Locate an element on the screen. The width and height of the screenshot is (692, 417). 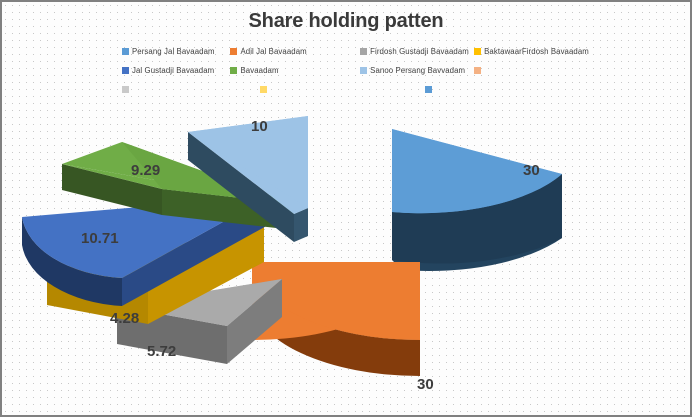
data-label-baktawaarfirdosh-bavaadam: 4.28 is located at coordinates (125, 318).